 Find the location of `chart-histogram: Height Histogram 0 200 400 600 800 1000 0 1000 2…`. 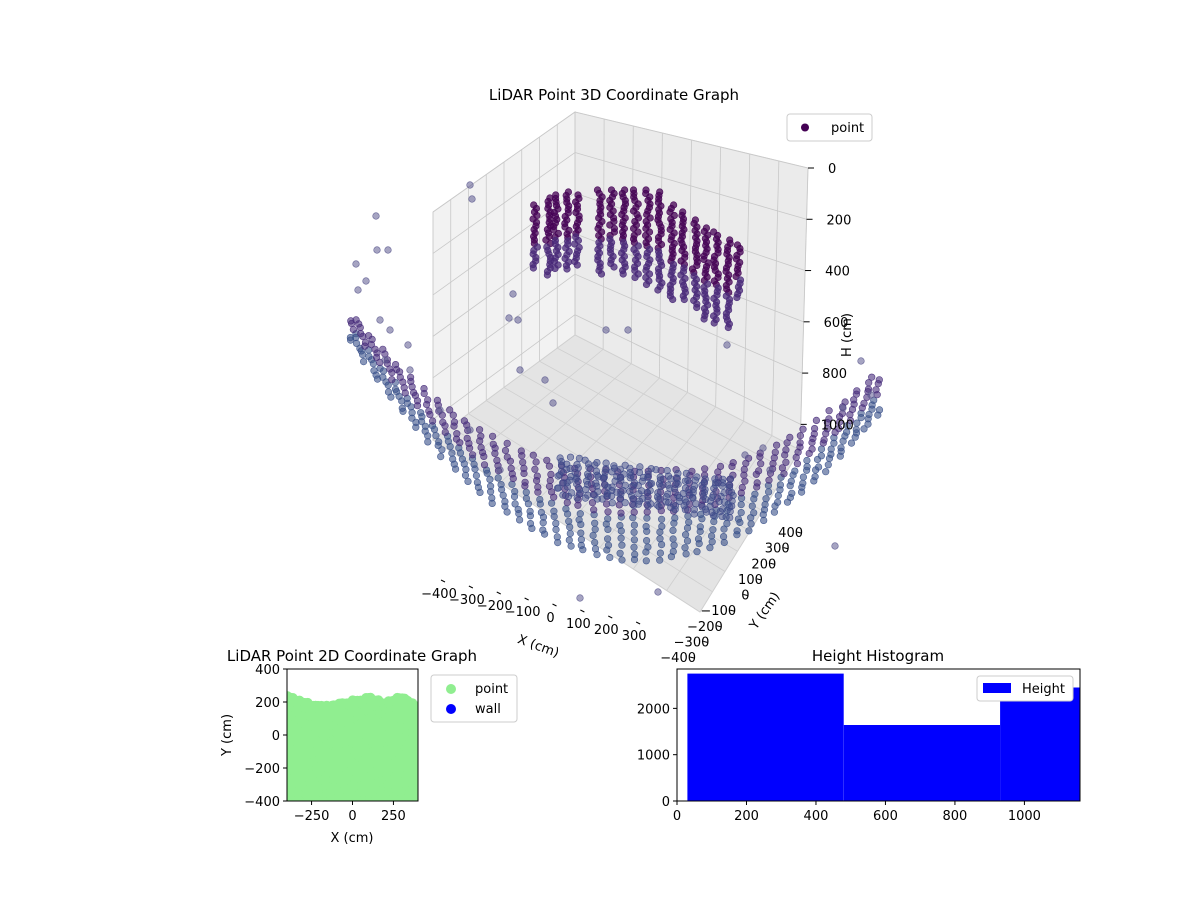

chart-histogram: Height Histogram 0 200 400 600 800 1000 0 1000 2… is located at coordinates (859, 735).